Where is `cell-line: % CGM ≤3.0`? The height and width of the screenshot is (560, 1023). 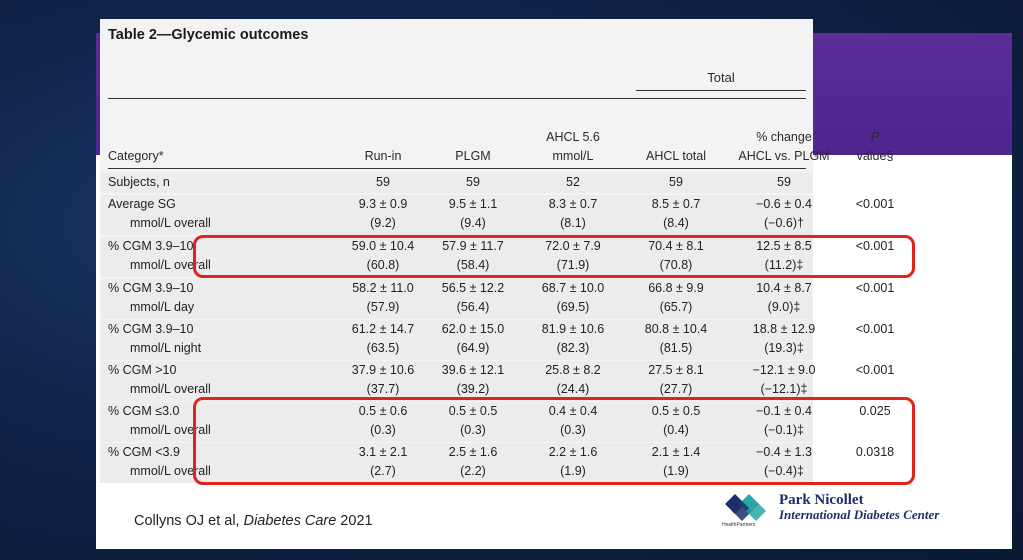
cell-line: % CGM ≤3.0 is located at coordinates (144, 411).